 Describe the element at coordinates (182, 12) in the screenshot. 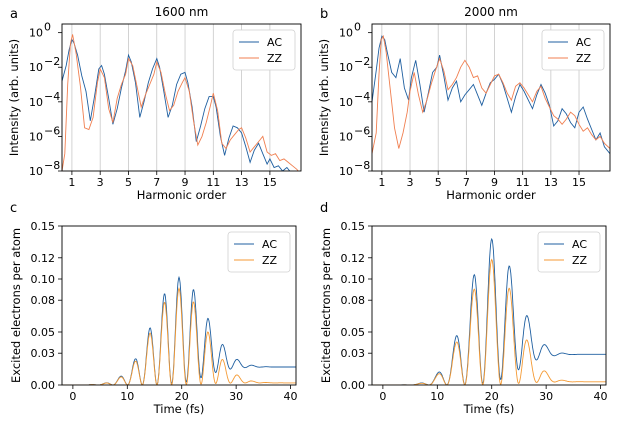

I see `panel-title: 1600 nm` at that location.